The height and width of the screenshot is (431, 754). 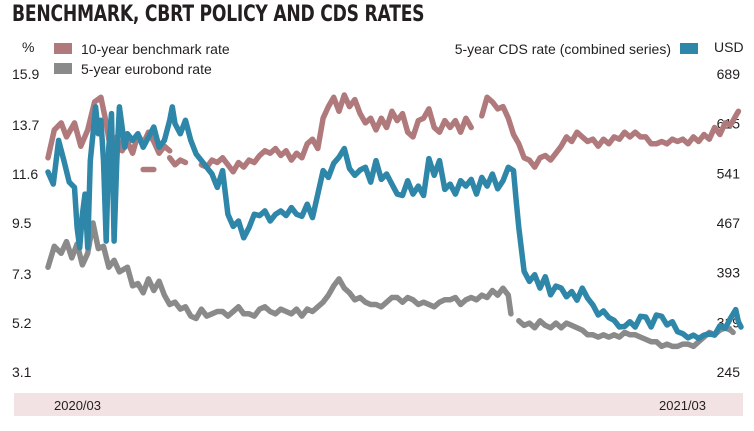 I want to click on left-tick-label: 5.2, so click(x=22, y=323).